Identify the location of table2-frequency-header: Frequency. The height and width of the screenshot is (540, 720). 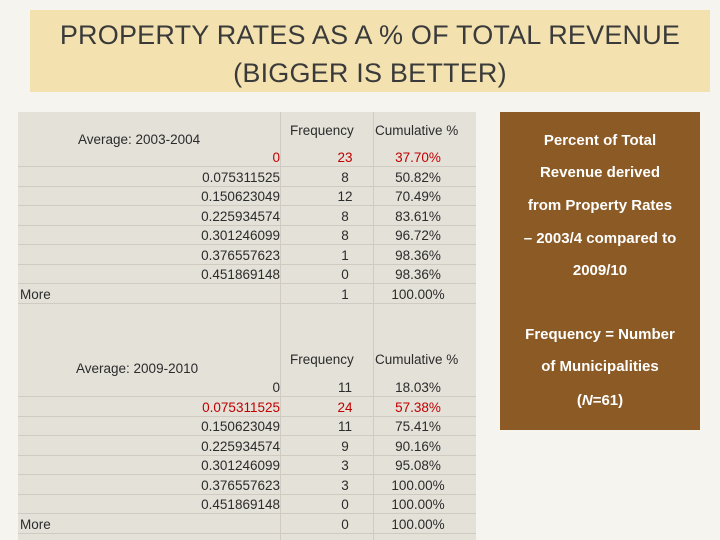
(322, 359).